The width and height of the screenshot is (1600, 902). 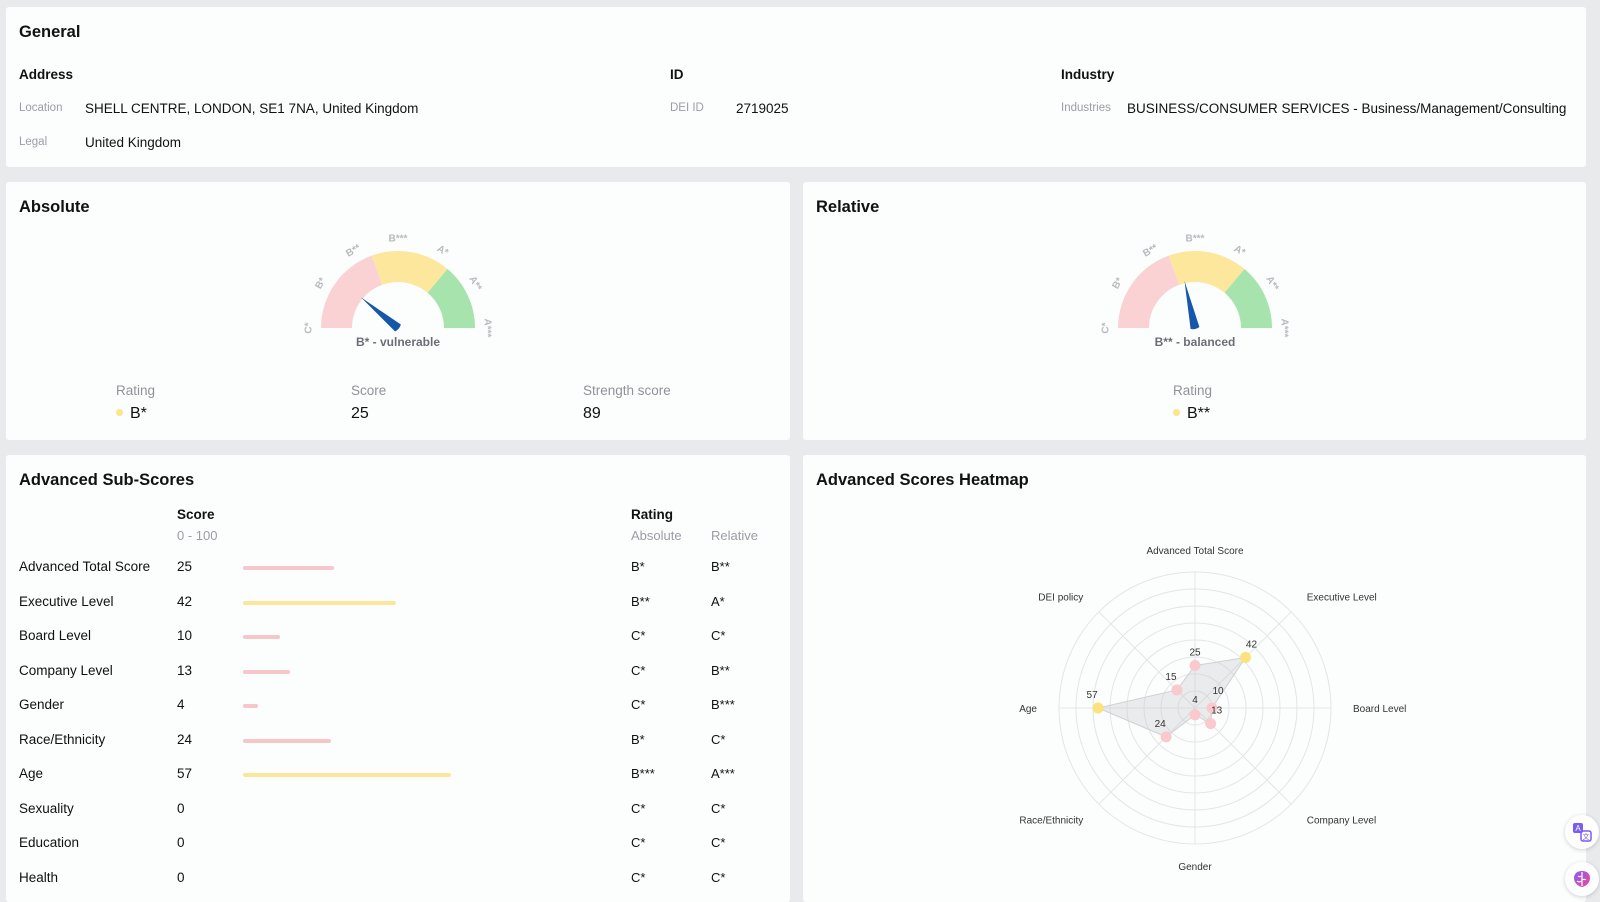 I want to click on radar-axis-label: Board Level, so click(x=1379, y=709).